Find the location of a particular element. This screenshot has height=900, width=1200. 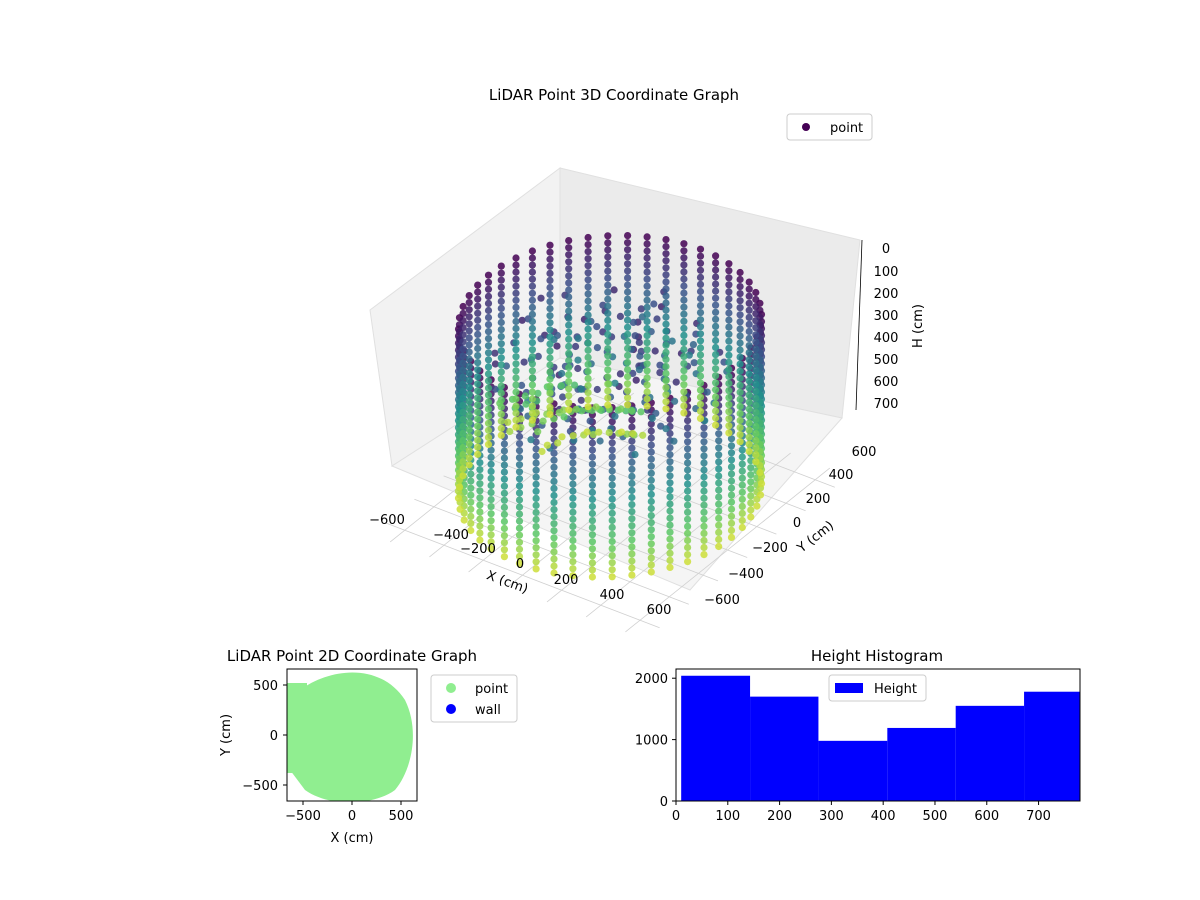

points-2d is located at coordinates (350, 736).